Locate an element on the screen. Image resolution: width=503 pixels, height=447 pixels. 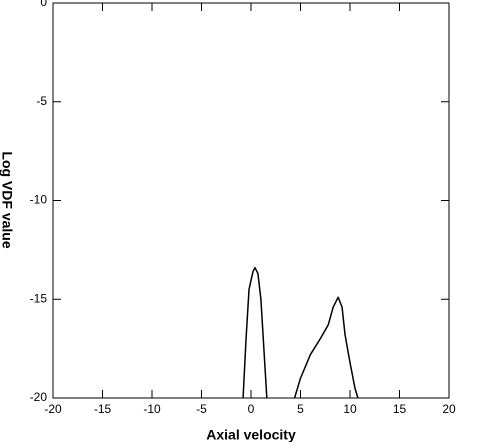
y-tick-label: -20 is located at coordinates (39, 397).